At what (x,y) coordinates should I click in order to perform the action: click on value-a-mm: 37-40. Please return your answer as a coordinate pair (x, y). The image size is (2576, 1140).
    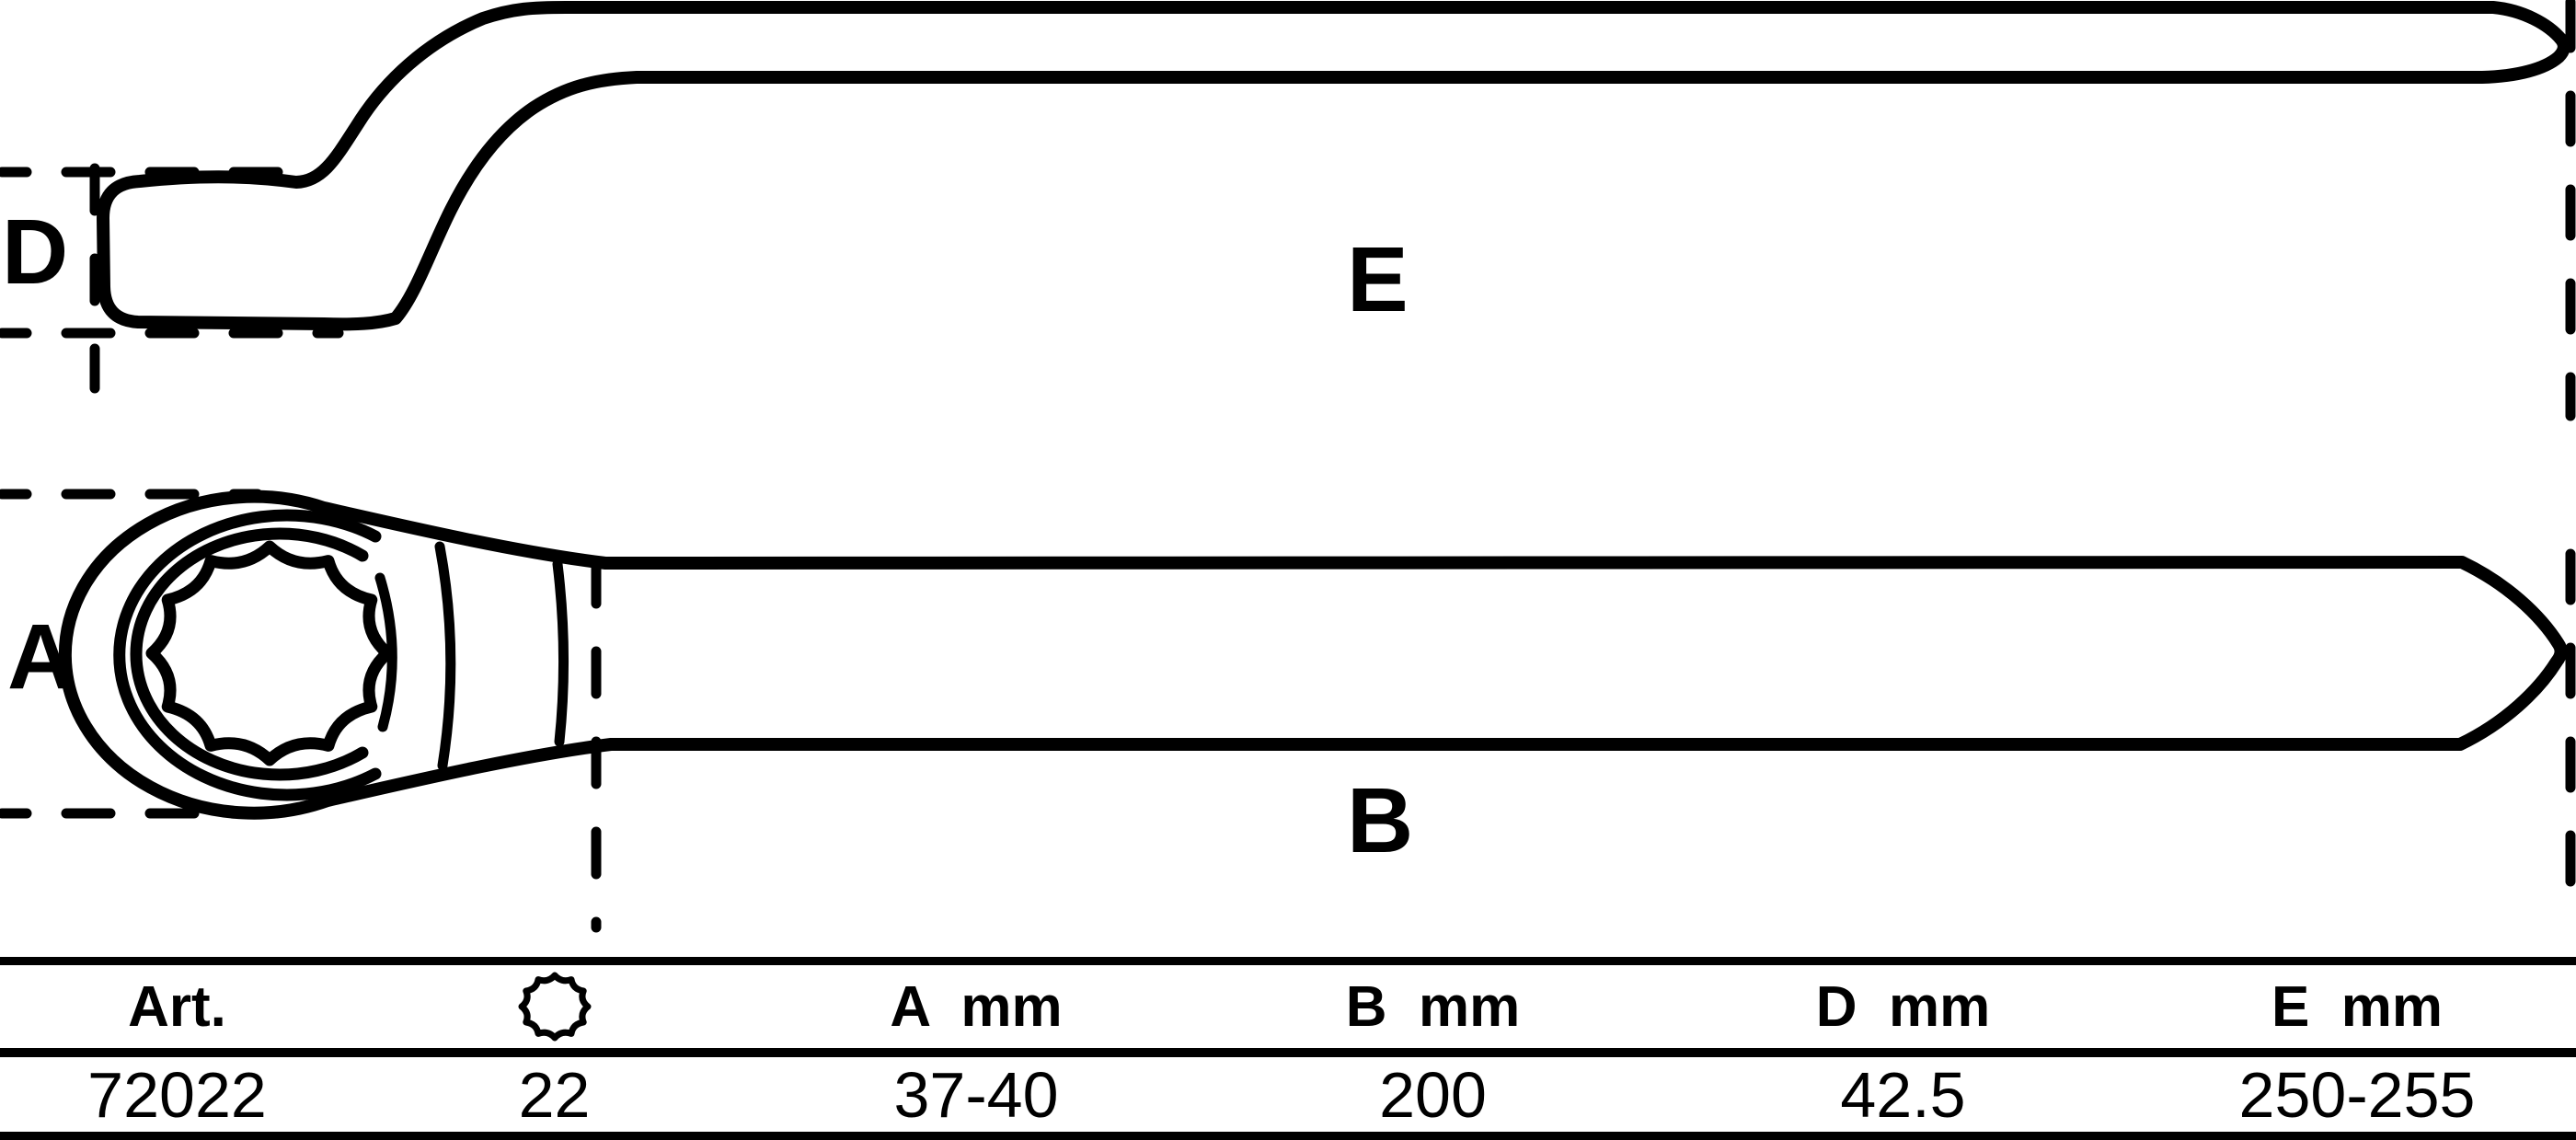
    Looking at the image, I should click on (976, 1094).